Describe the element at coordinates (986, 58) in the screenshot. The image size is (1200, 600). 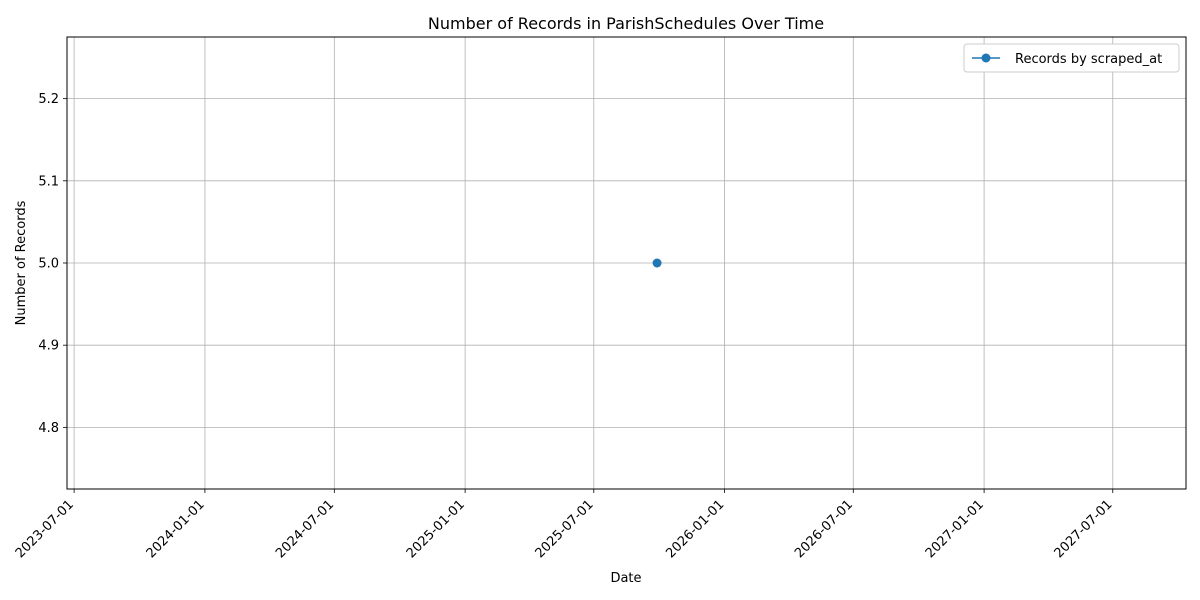
I see `legend-marker` at that location.